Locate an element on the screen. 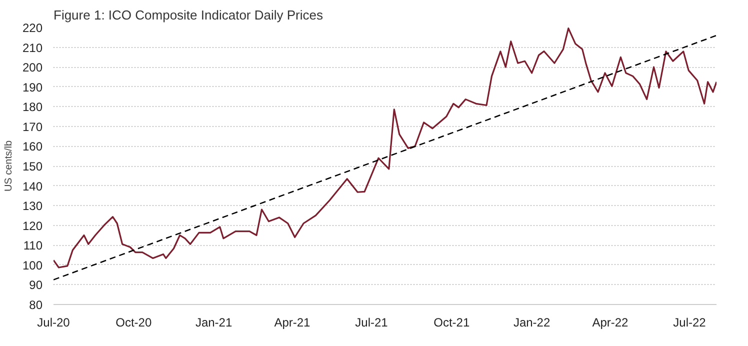  y-tick-label: 80 is located at coordinates (36, 305).